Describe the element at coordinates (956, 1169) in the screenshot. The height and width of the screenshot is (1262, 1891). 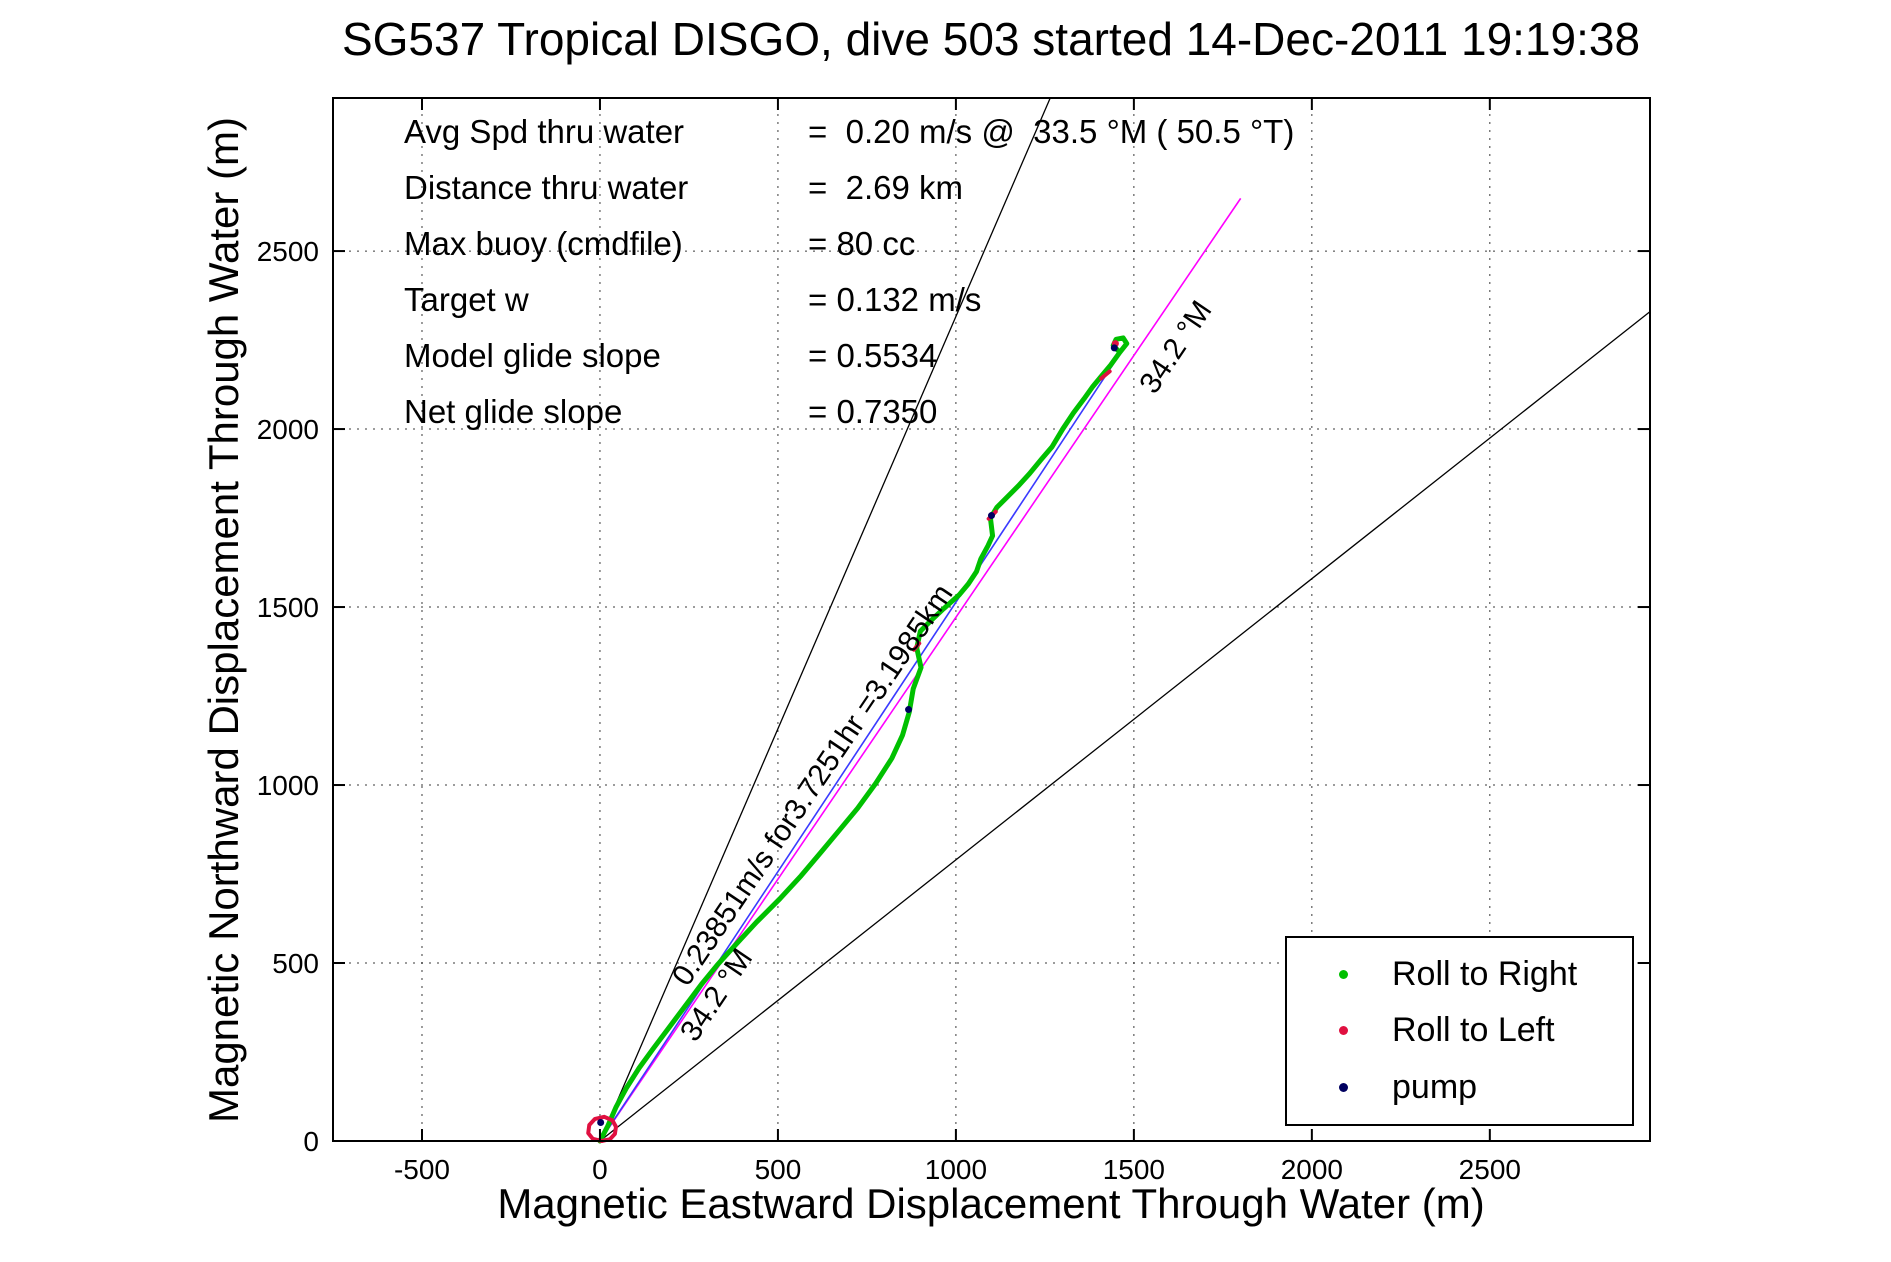
I see `x-tick-label: 1000` at that location.